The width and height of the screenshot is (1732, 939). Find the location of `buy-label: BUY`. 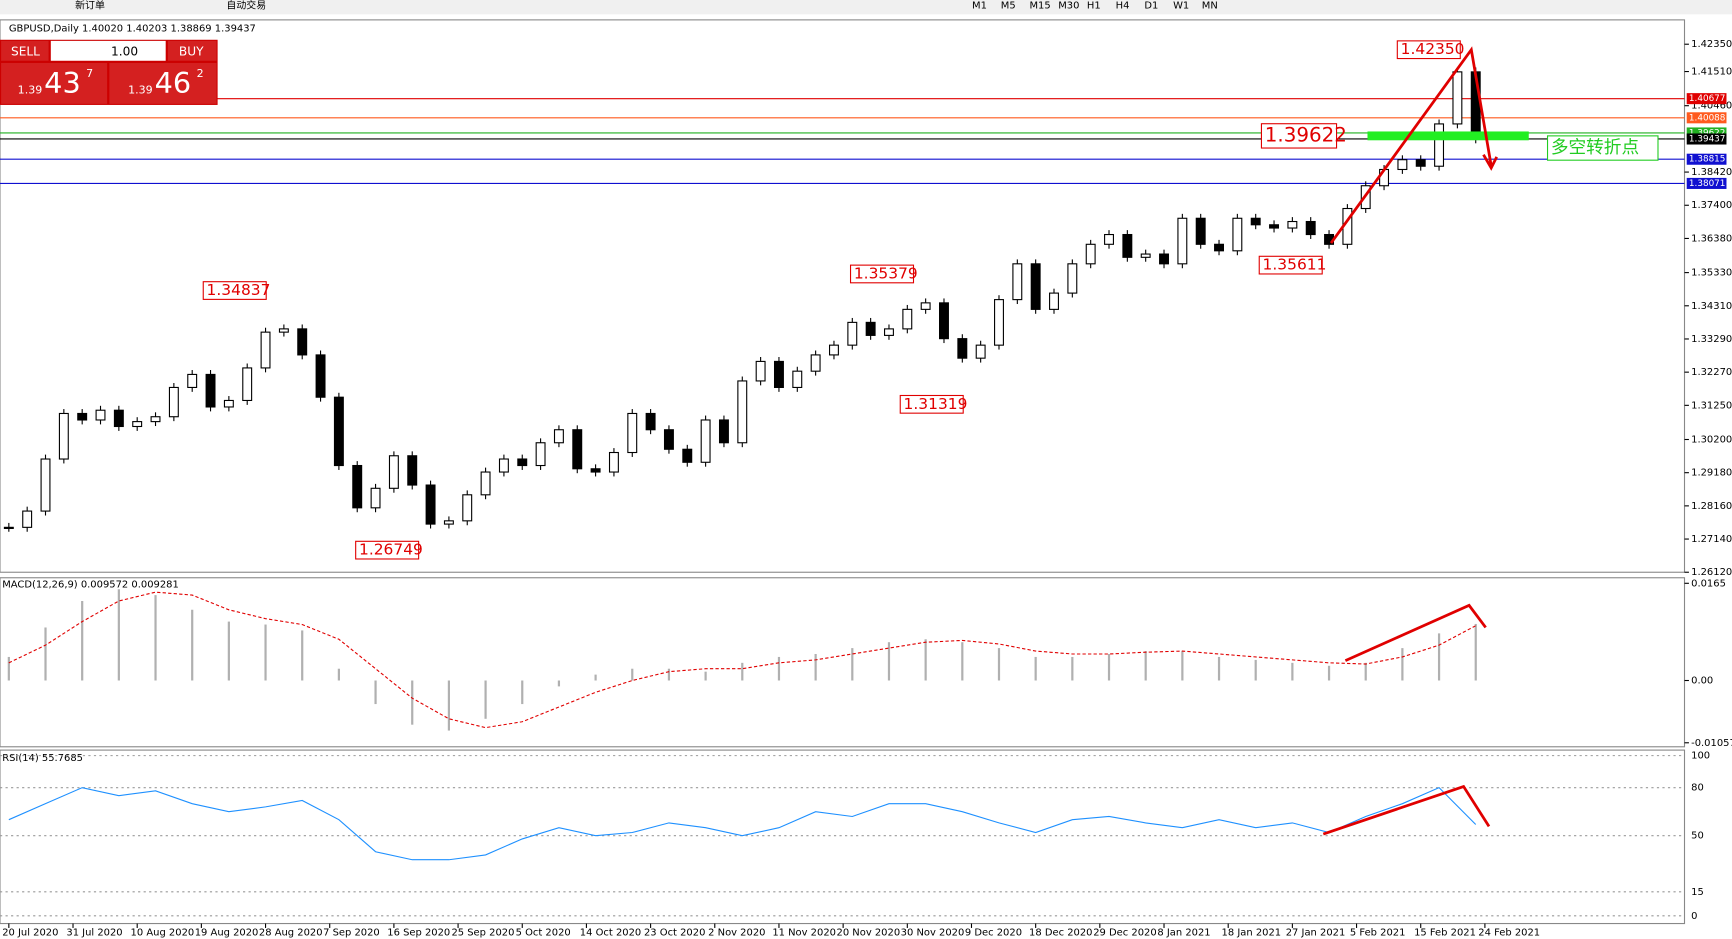

buy-label: BUY is located at coordinates (191, 51).